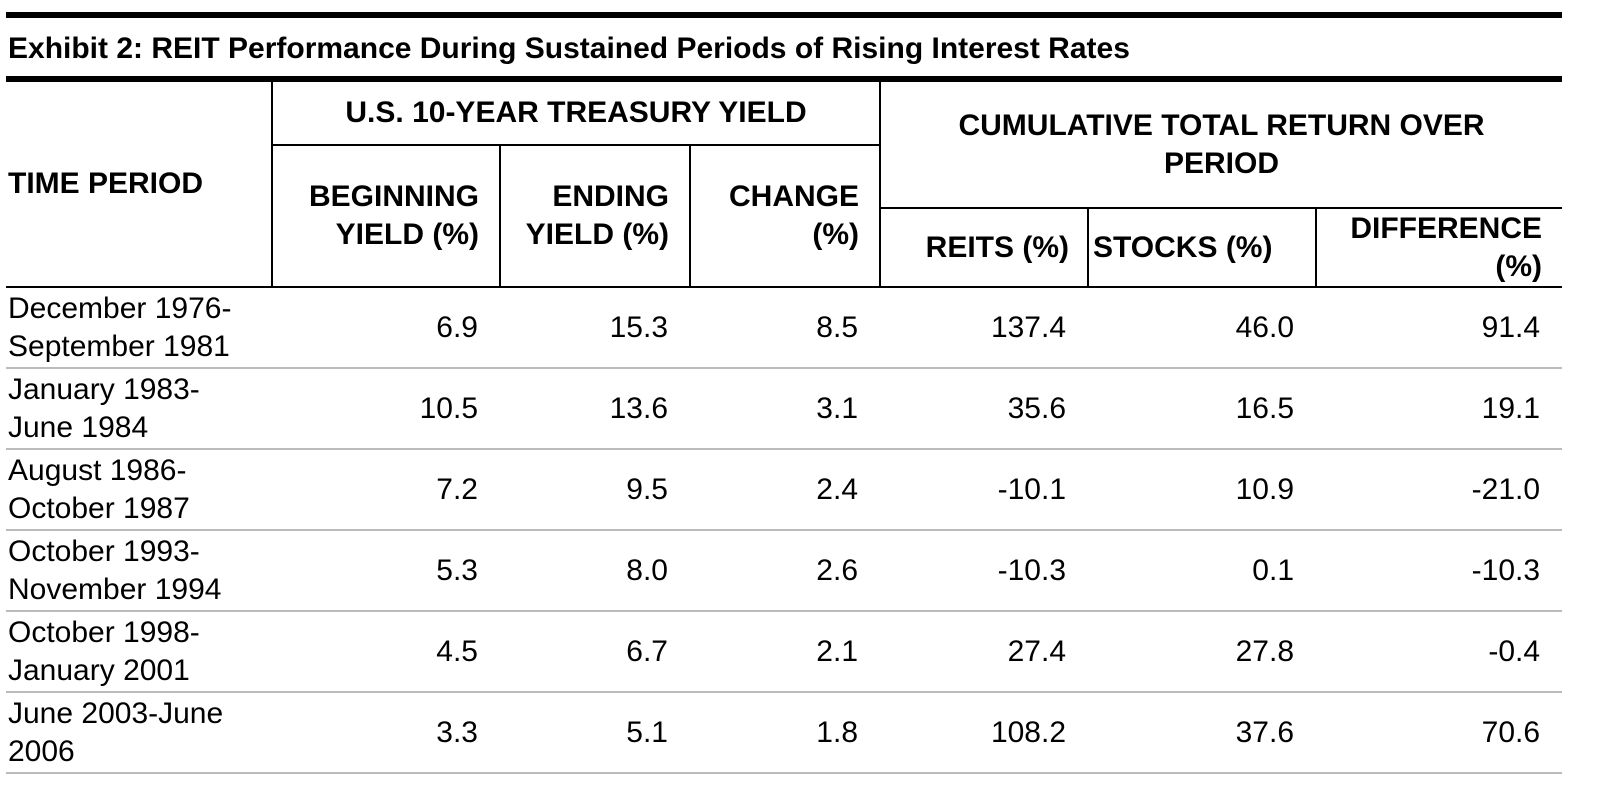 Image resolution: width=1600 pixels, height=790 pixels. Describe the element at coordinates (139, 733) in the screenshot. I see `time-period: June 2003-June 2006` at that location.